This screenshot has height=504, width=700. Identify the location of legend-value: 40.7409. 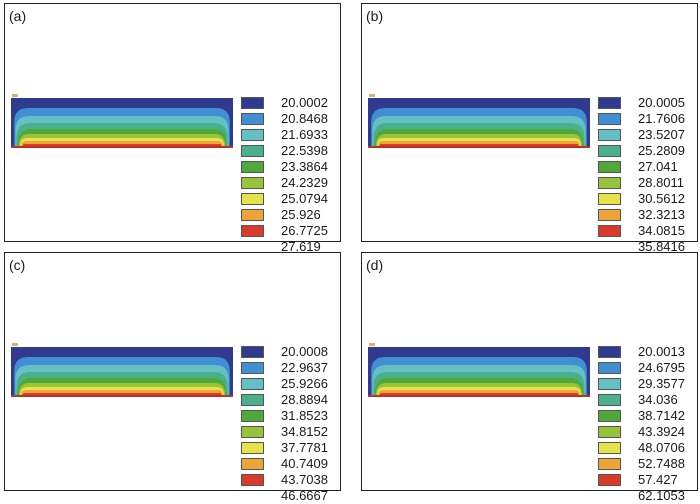
(304, 463).